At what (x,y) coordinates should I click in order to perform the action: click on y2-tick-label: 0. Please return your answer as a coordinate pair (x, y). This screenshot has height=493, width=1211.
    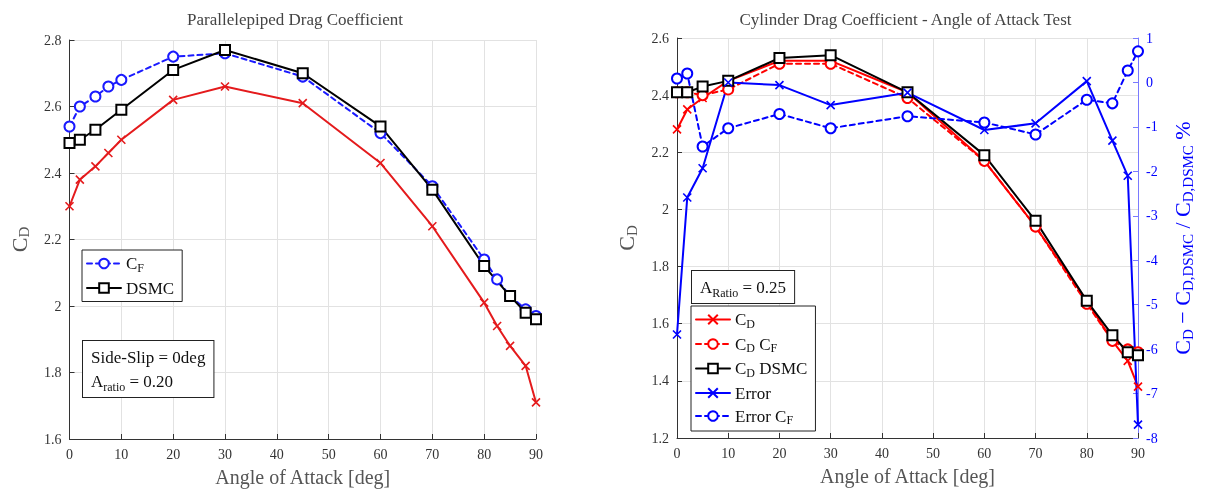
    Looking at the image, I should click on (1149, 82).